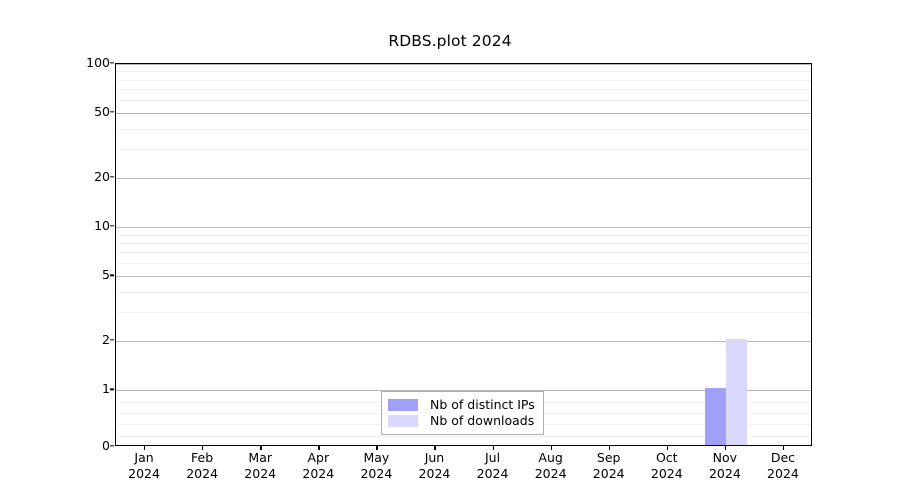 This screenshot has width=900, height=500. I want to click on x-tick-month: Jun, so click(434, 457).